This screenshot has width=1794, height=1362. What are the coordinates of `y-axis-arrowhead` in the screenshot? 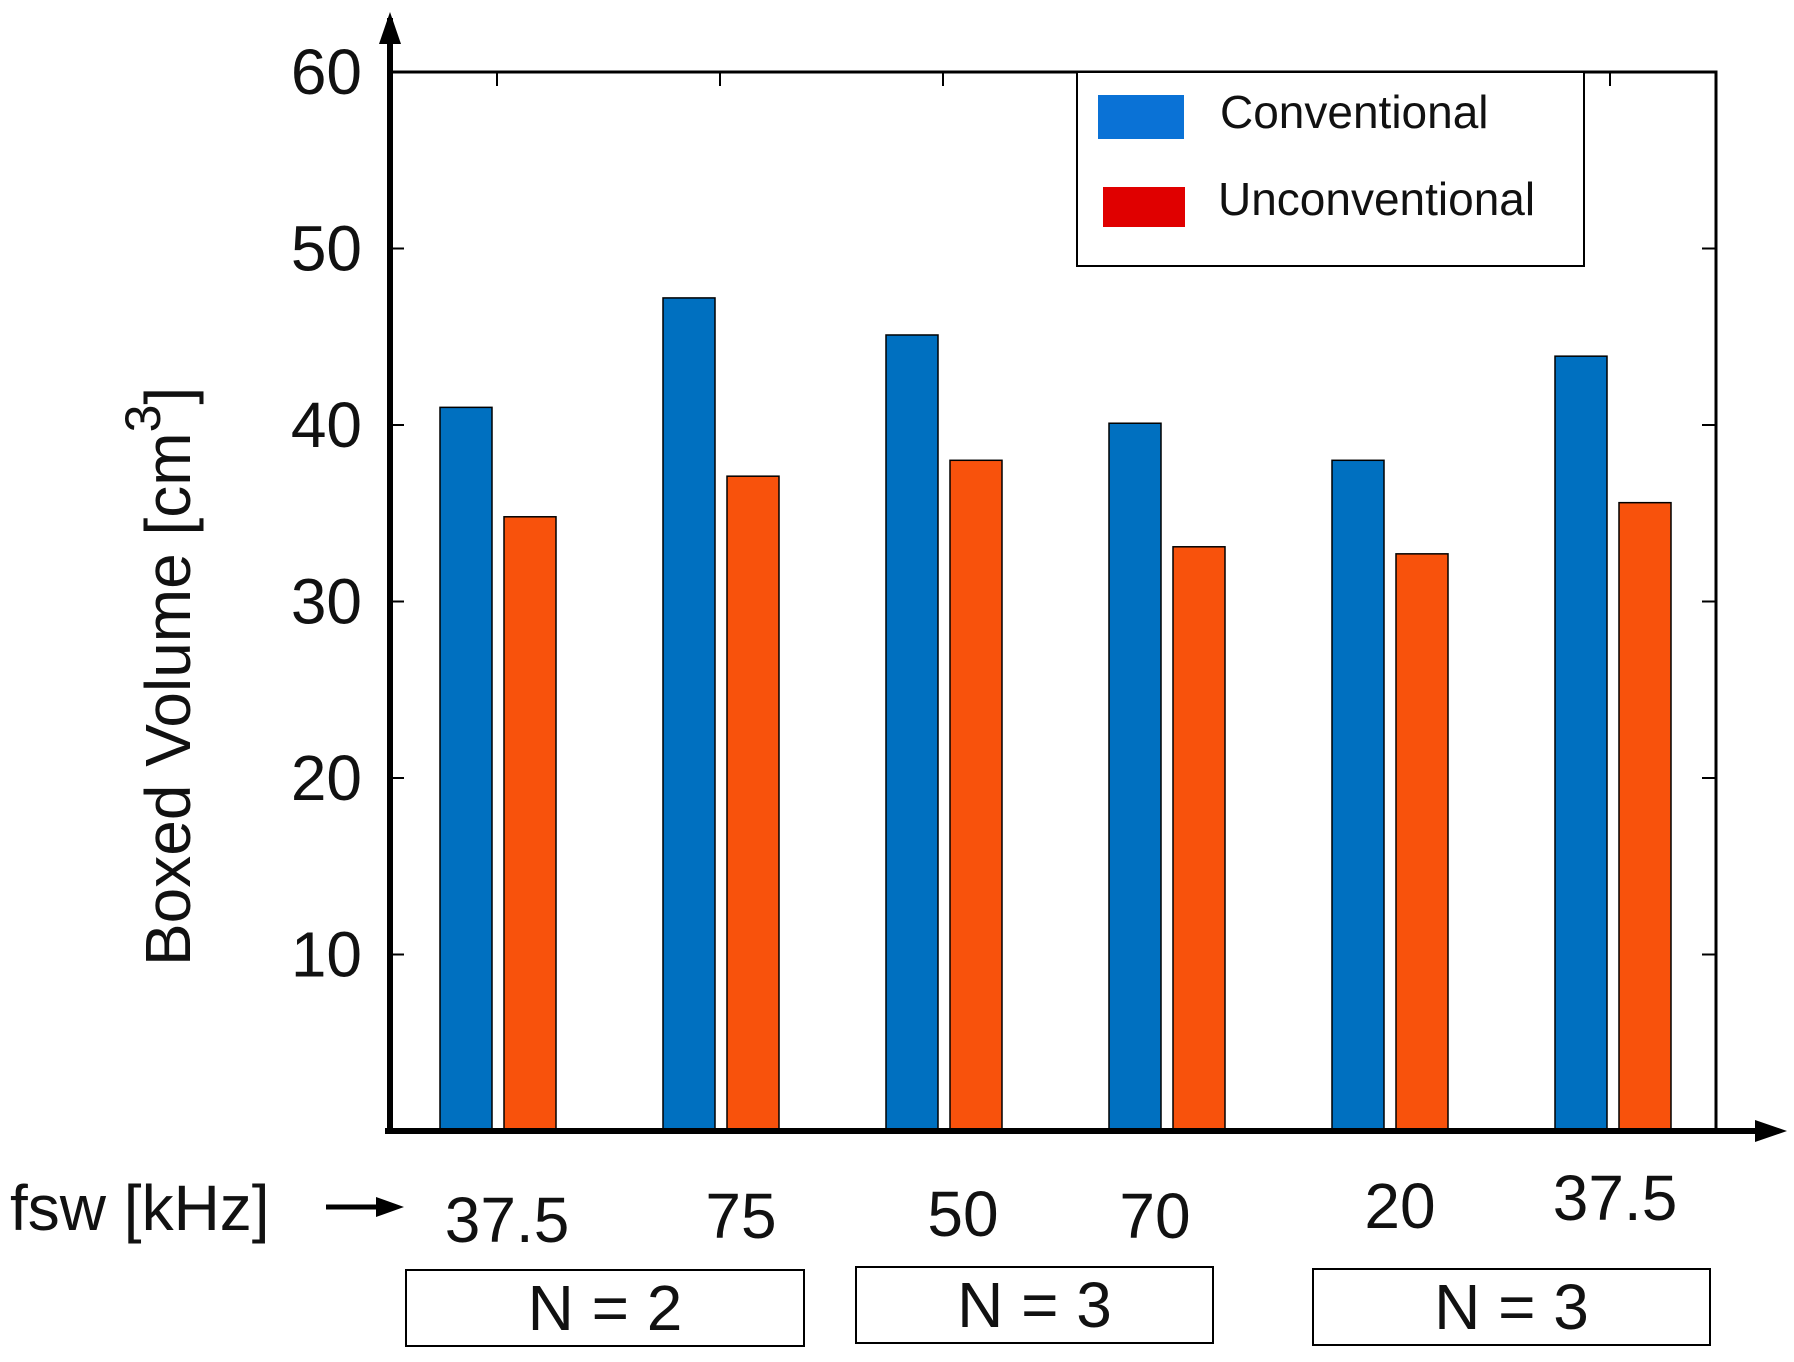 It's located at (390, 28).